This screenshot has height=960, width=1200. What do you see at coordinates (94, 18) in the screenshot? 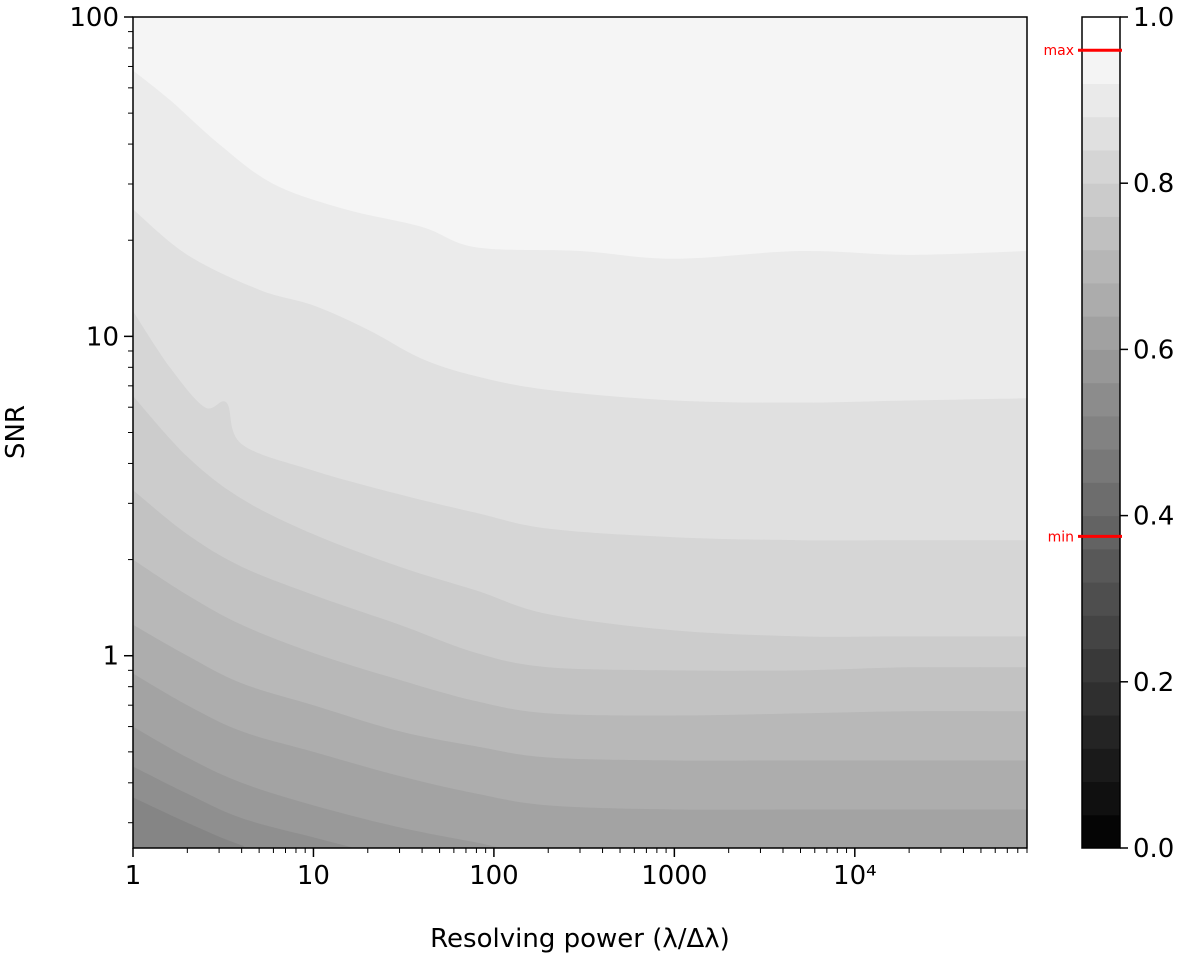
I see `y-tick-label: 100` at bounding box center [94, 18].